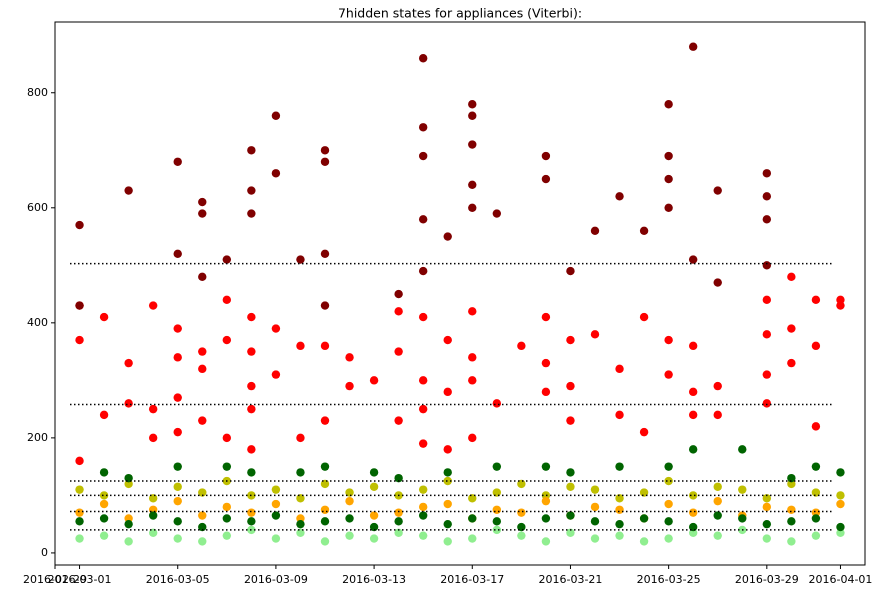  Describe the element at coordinates (669, 579) in the screenshot. I see `x-tick-label: 2016-03-25` at that location.